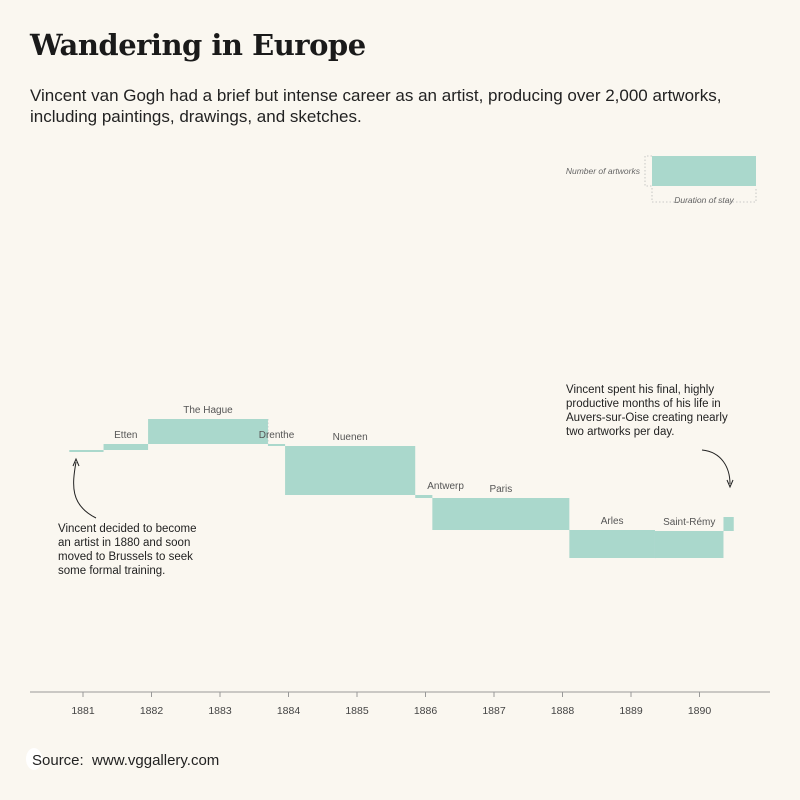 The image size is (800, 800). Describe the element at coordinates (716, 467) in the screenshot. I see `annotation-end-arrow` at that location.